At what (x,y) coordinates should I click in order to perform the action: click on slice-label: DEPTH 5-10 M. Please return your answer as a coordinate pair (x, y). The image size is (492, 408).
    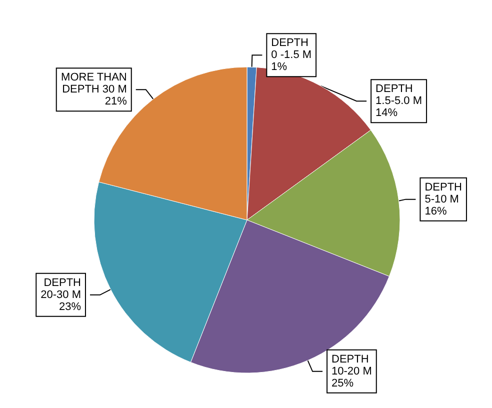
    Looking at the image, I should click on (443, 193).